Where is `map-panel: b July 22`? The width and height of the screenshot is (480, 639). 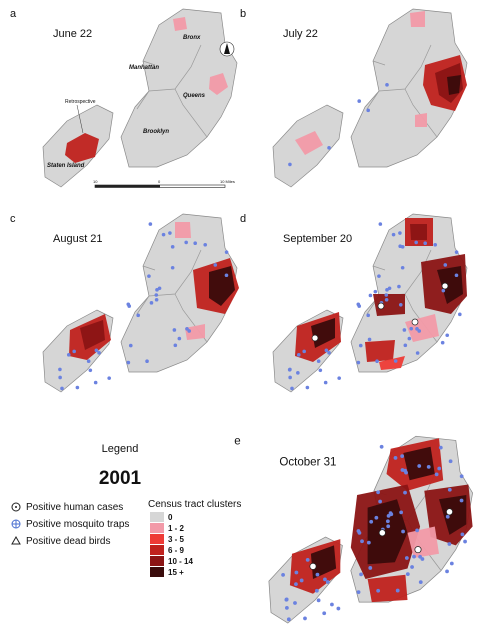 map-panel: b July 22 is located at coordinates (354, 98).